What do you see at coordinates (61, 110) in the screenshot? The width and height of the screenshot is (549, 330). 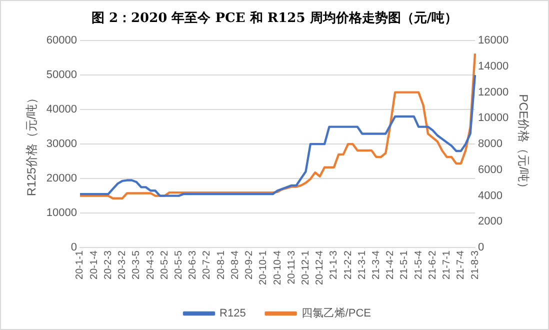 I see `y-tick-label: 40000` at bounding box center [61, 110].